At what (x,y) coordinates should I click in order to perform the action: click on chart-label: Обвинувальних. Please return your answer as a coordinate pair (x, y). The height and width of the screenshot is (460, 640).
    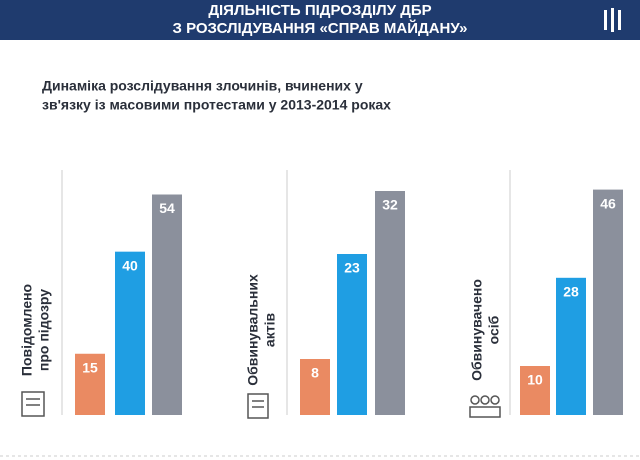
    Looking at the image, I should click on (253, 330).